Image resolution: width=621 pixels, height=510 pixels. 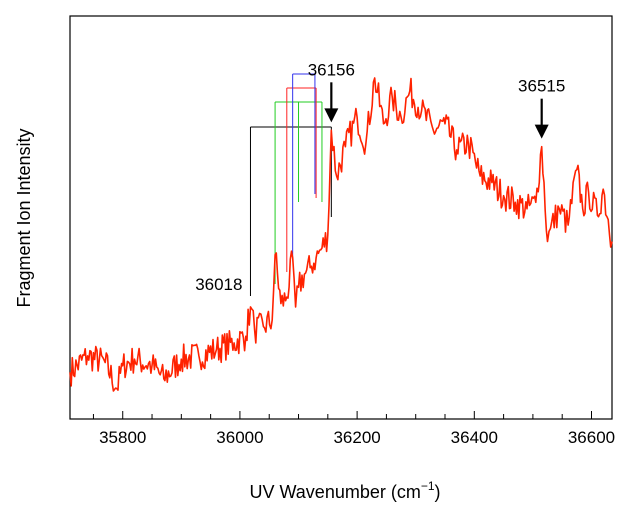 I want to click on x-tick-label: 35800, so click(x=122, y=437).